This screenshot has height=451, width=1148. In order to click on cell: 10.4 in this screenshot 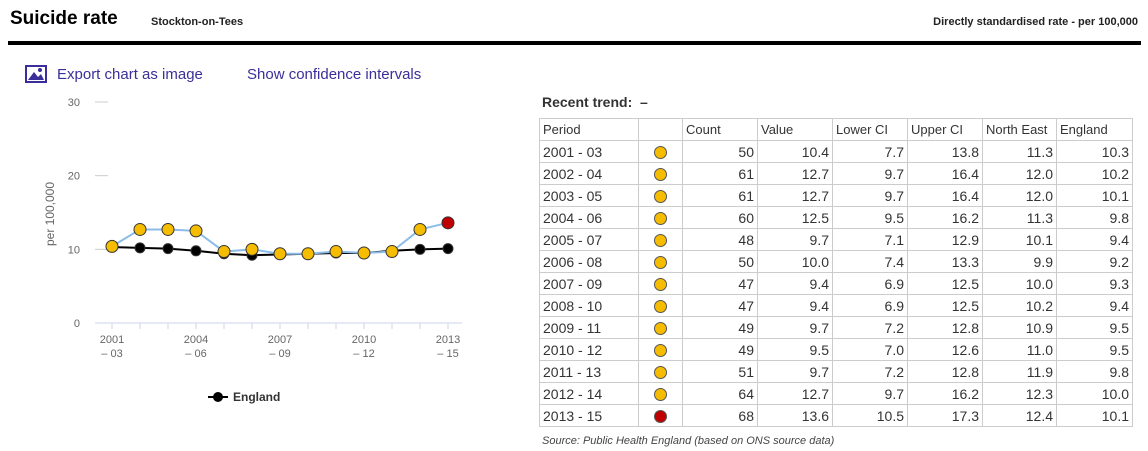, I will do `click(795, 151)`.